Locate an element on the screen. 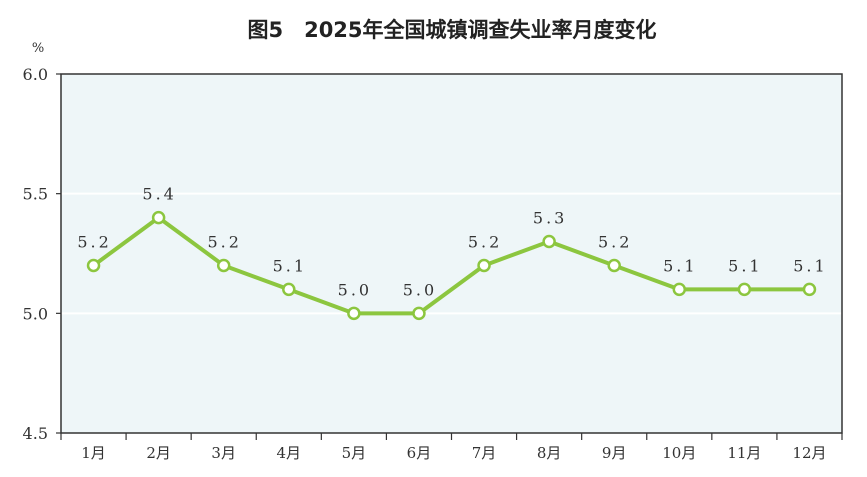 Image resolution: width=867 pixels, height=477 pixels. data-label: 5.3 is located at coordinates (550, 218).